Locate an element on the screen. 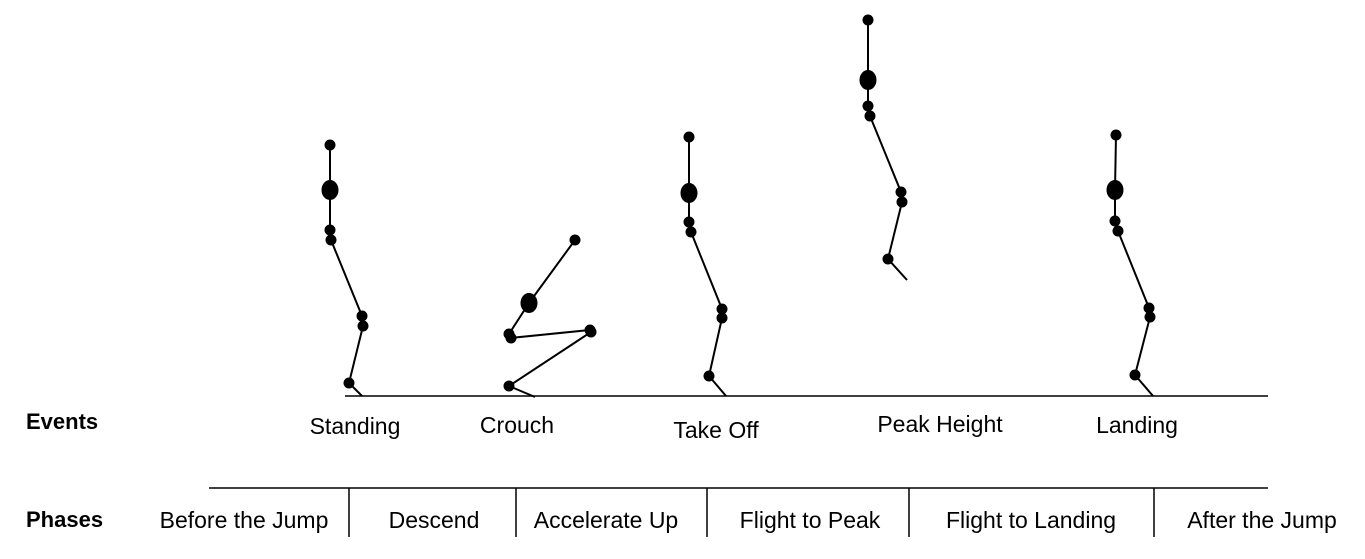  crouch-figure is located at coordinates (550, 316).